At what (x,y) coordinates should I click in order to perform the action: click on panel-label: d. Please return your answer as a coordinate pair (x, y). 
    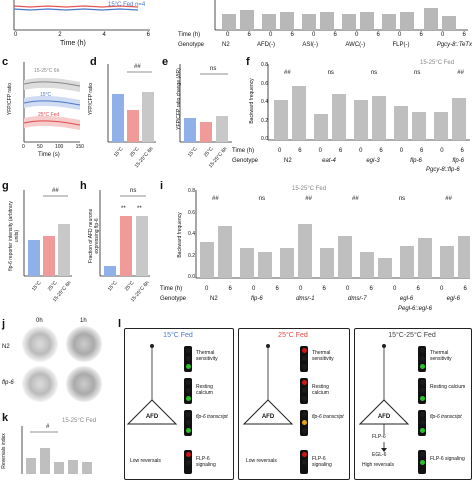
    Looking at the image, I should click on (93, 62).